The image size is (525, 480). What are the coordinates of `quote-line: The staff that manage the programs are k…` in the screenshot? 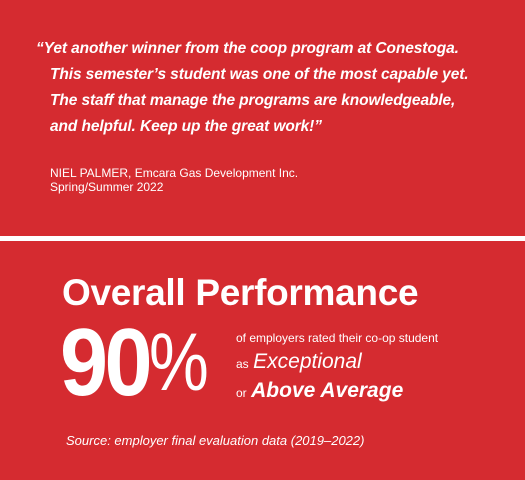 It's located at (253, 100).